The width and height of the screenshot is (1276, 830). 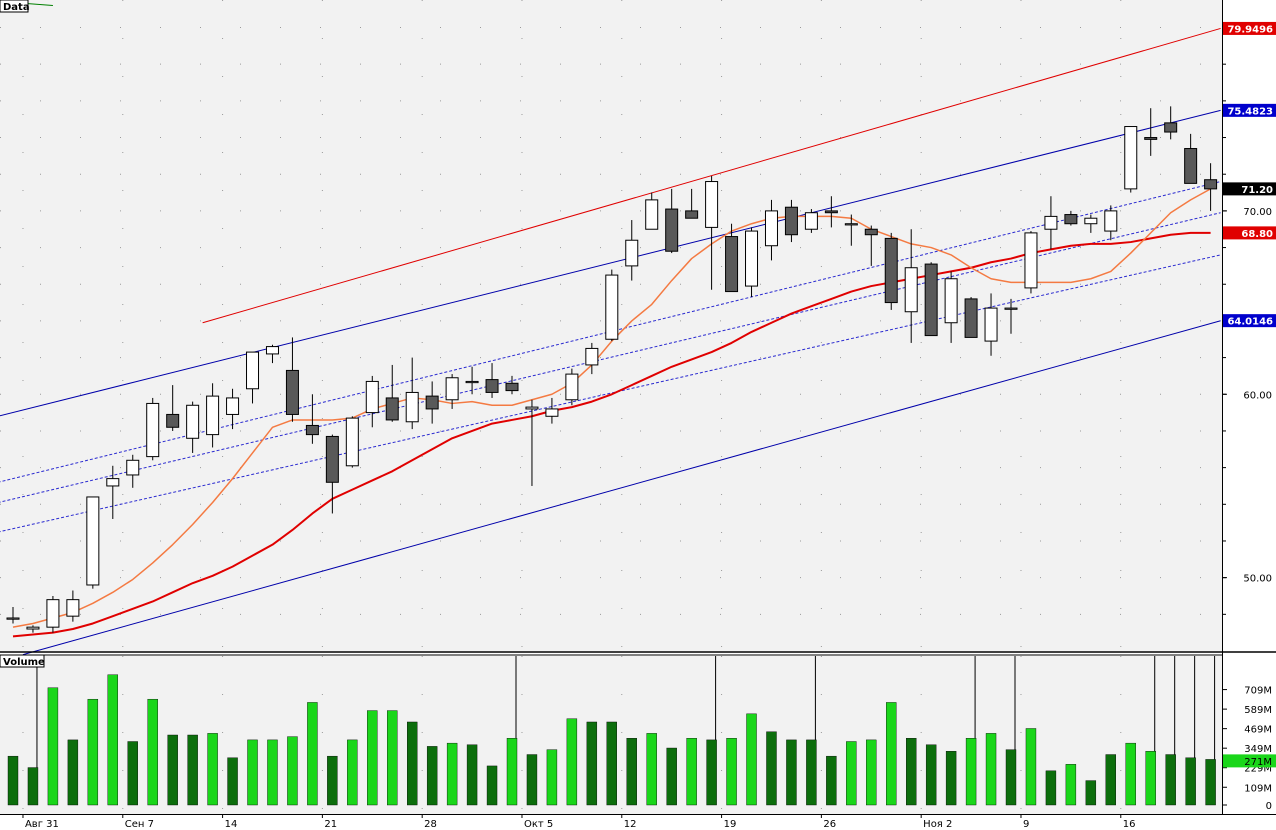 I want to click on time-tick-label: 9, so click(x=1026, y=824).